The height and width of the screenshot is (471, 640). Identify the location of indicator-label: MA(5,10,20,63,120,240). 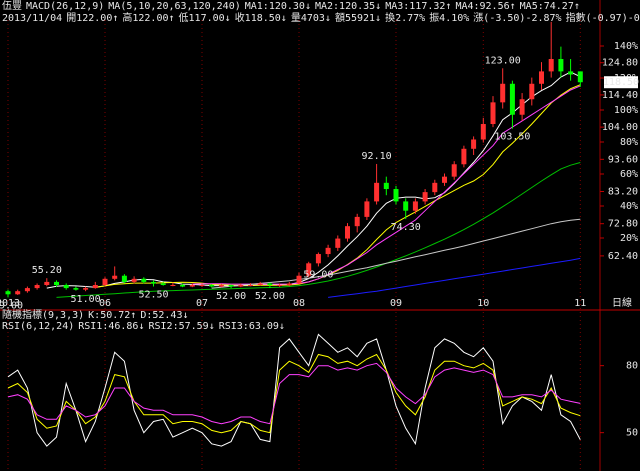
(174, 6).